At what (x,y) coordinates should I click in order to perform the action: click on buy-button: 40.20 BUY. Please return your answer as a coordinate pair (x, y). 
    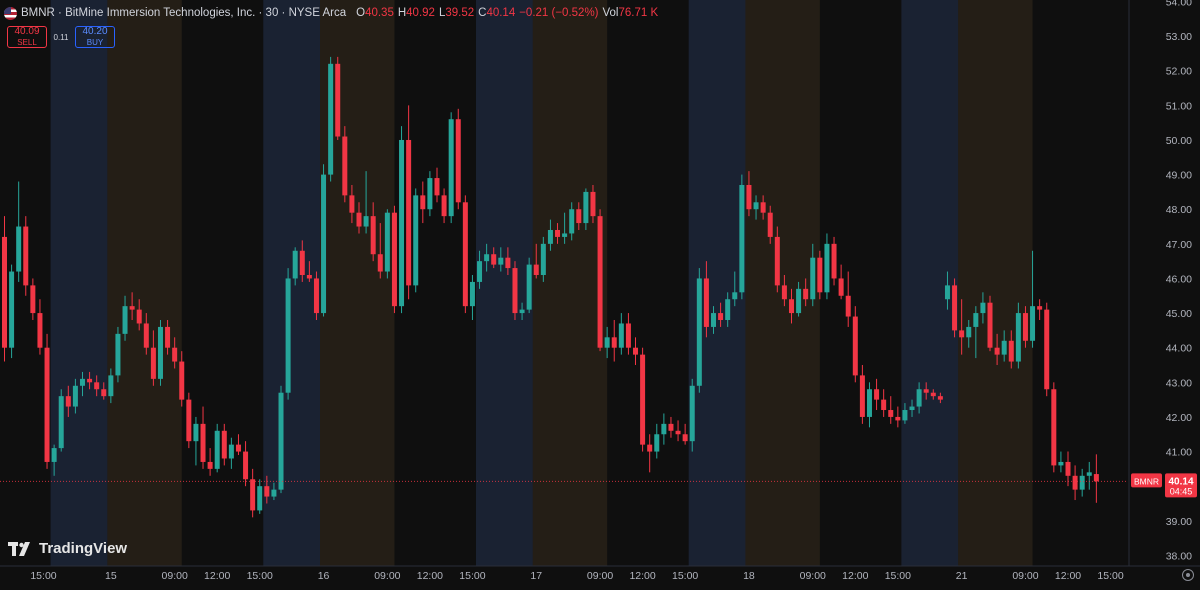
    Looking at the image, I should click on (95, 37).